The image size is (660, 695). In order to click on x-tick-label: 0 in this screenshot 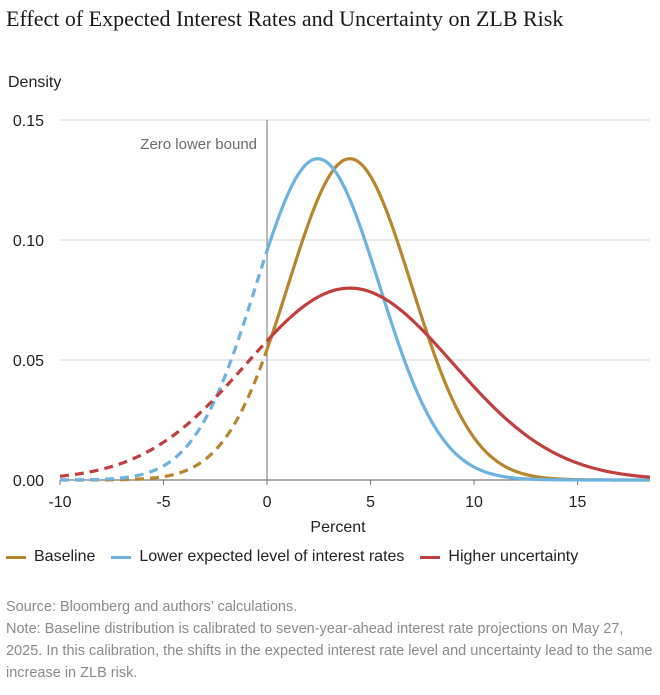, I will do `click(267, 502)`.